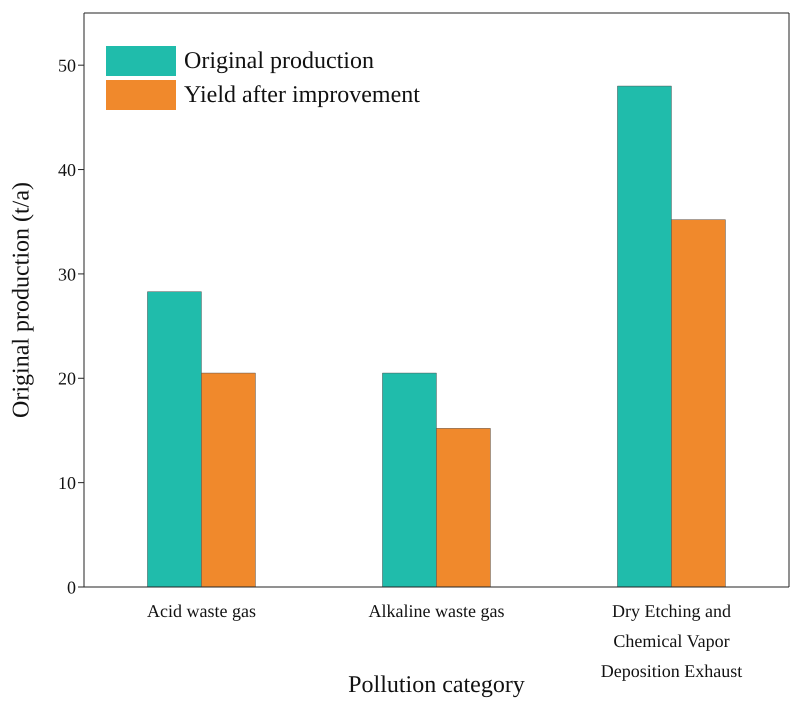  I want to click on x-axis-title: Pollution category, so click(436, 685).